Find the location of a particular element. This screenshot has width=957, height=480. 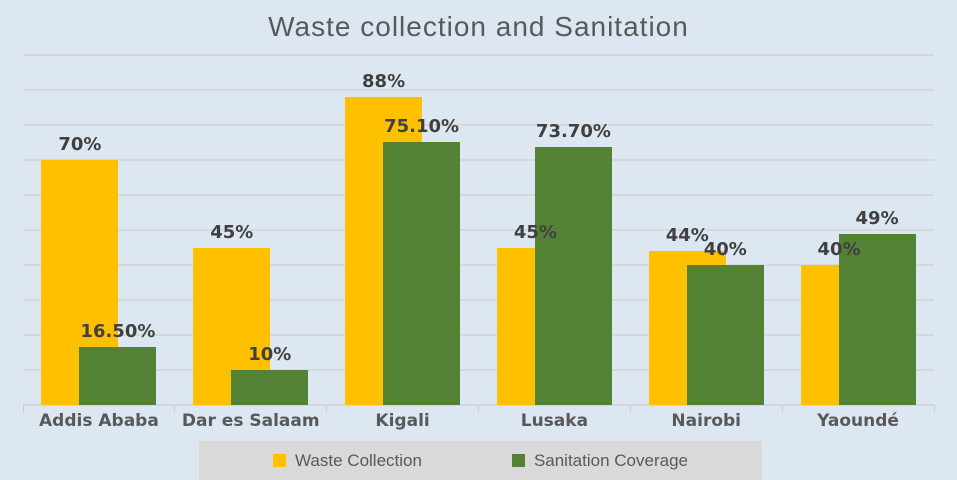

category-label-dar-es-salaam: Dar es Salaam is located at coordinates (250, 421).